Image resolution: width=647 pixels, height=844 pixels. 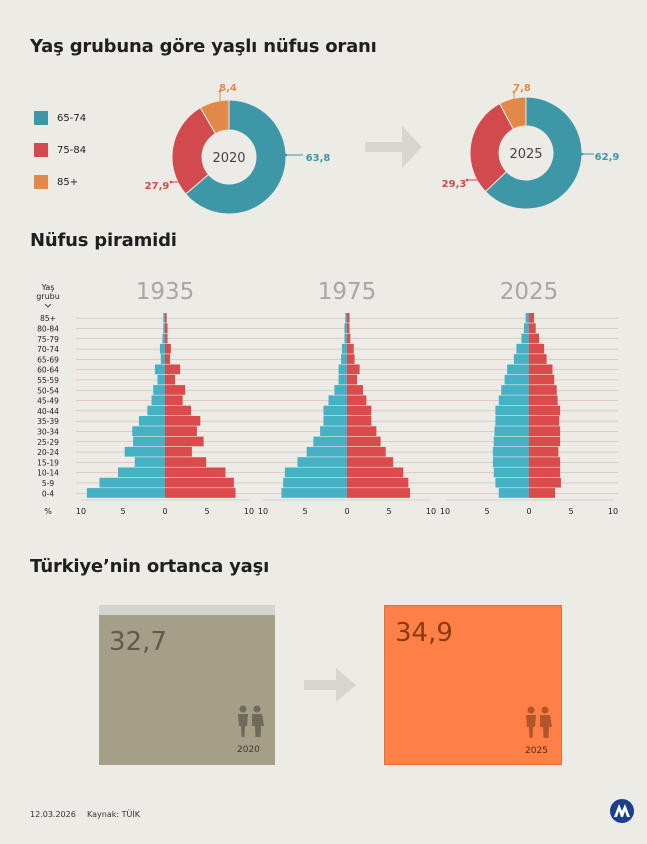 What do you see at coordinates (60, 118) in the screenshot?
I see `legend-item-65-74: 65-74` at bounding box center [60, 118].